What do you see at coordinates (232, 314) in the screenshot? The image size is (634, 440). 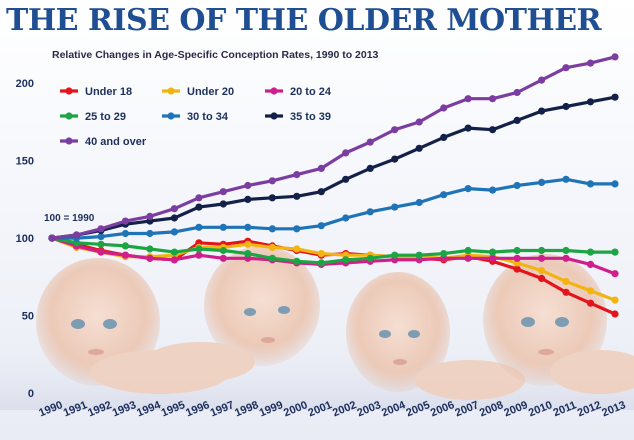 I see `baby-2-figure` at bounding box center [232, 314].